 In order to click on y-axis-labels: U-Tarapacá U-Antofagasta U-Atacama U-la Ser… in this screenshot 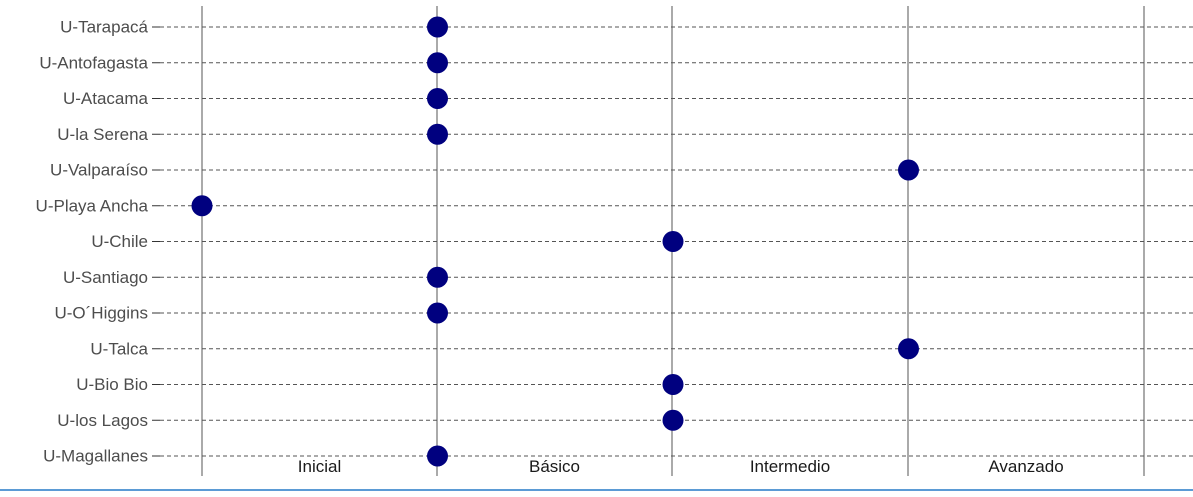, I will do `click(92, 242)`.